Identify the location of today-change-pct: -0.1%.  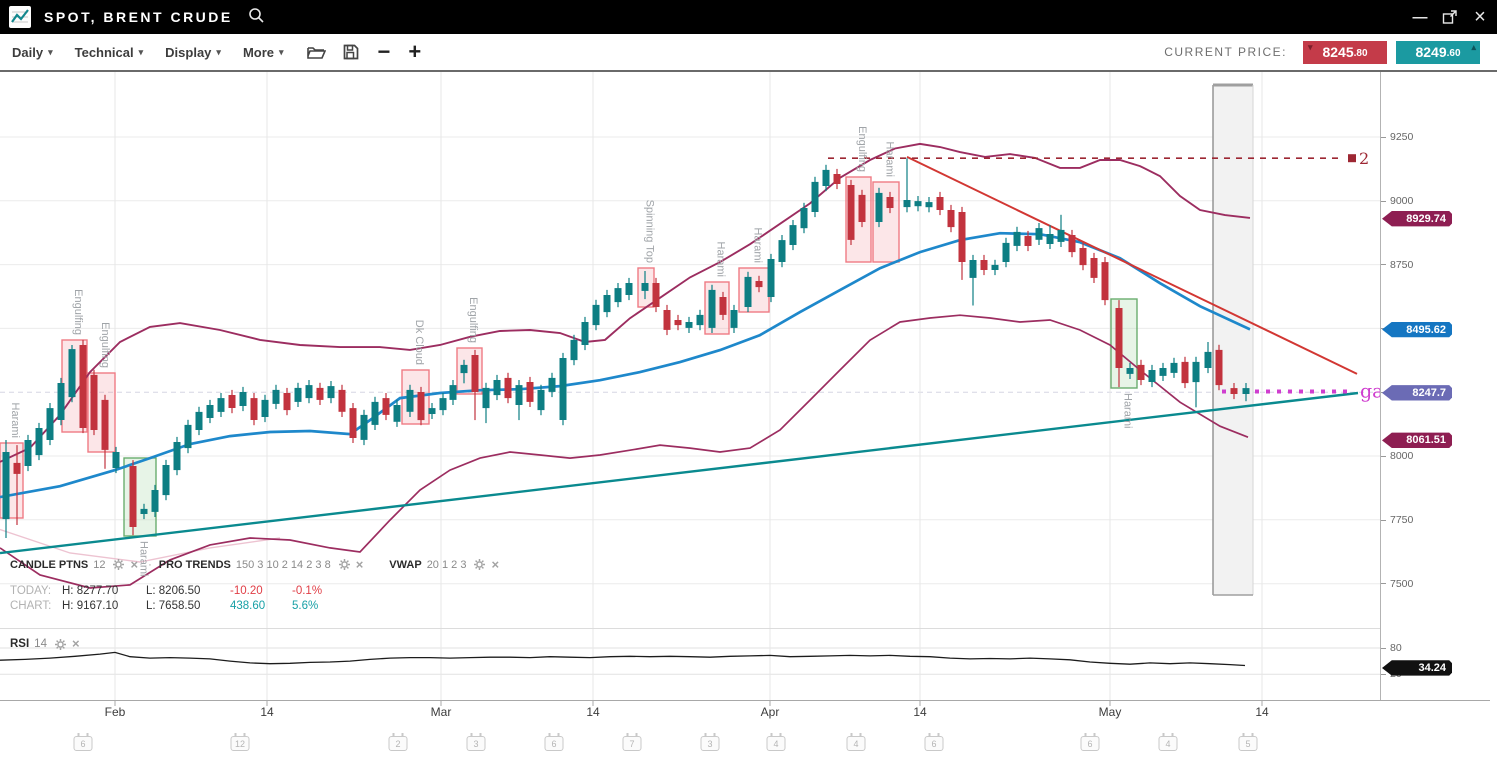
(307, 590).